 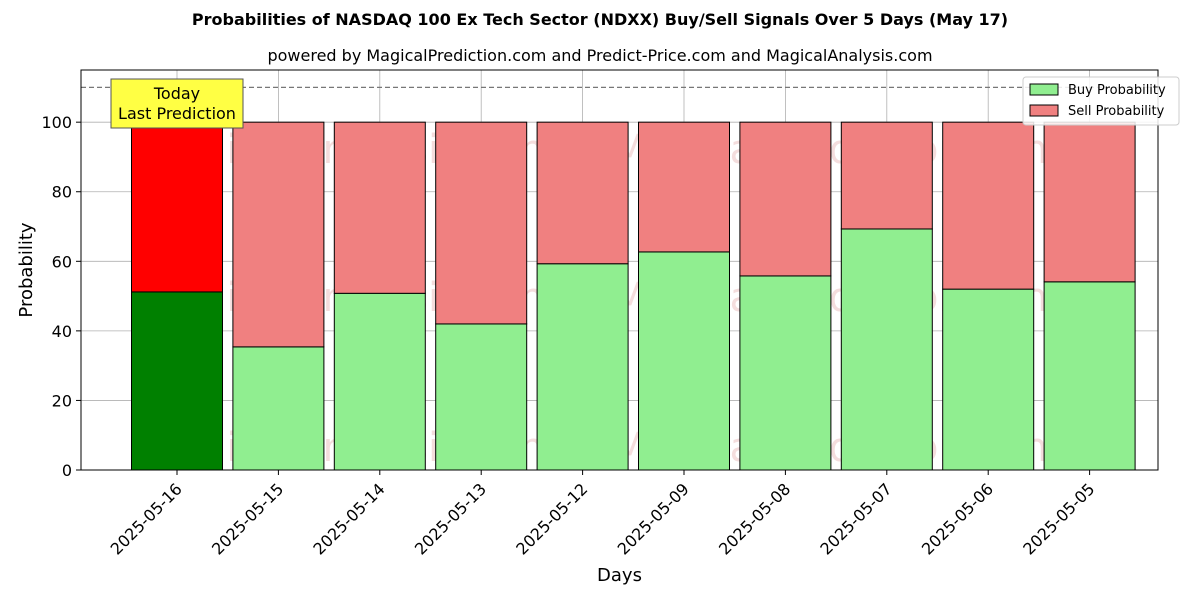 I want to click on annotation-text-today: Today, so click(x=176, y=93).